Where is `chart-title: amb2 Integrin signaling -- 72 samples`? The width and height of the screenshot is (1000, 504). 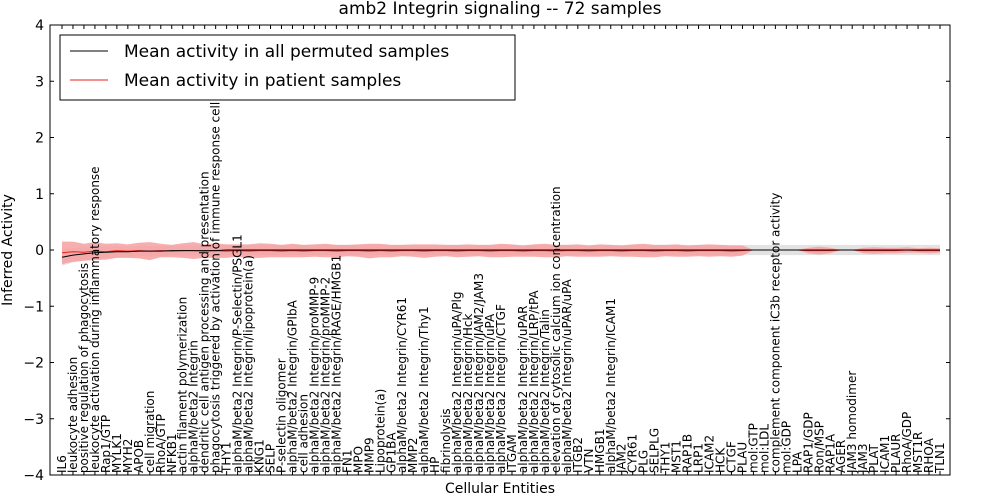 chart-title: amb2 Integrin signaling -- 72 samples is located at coordinates (500, 9).